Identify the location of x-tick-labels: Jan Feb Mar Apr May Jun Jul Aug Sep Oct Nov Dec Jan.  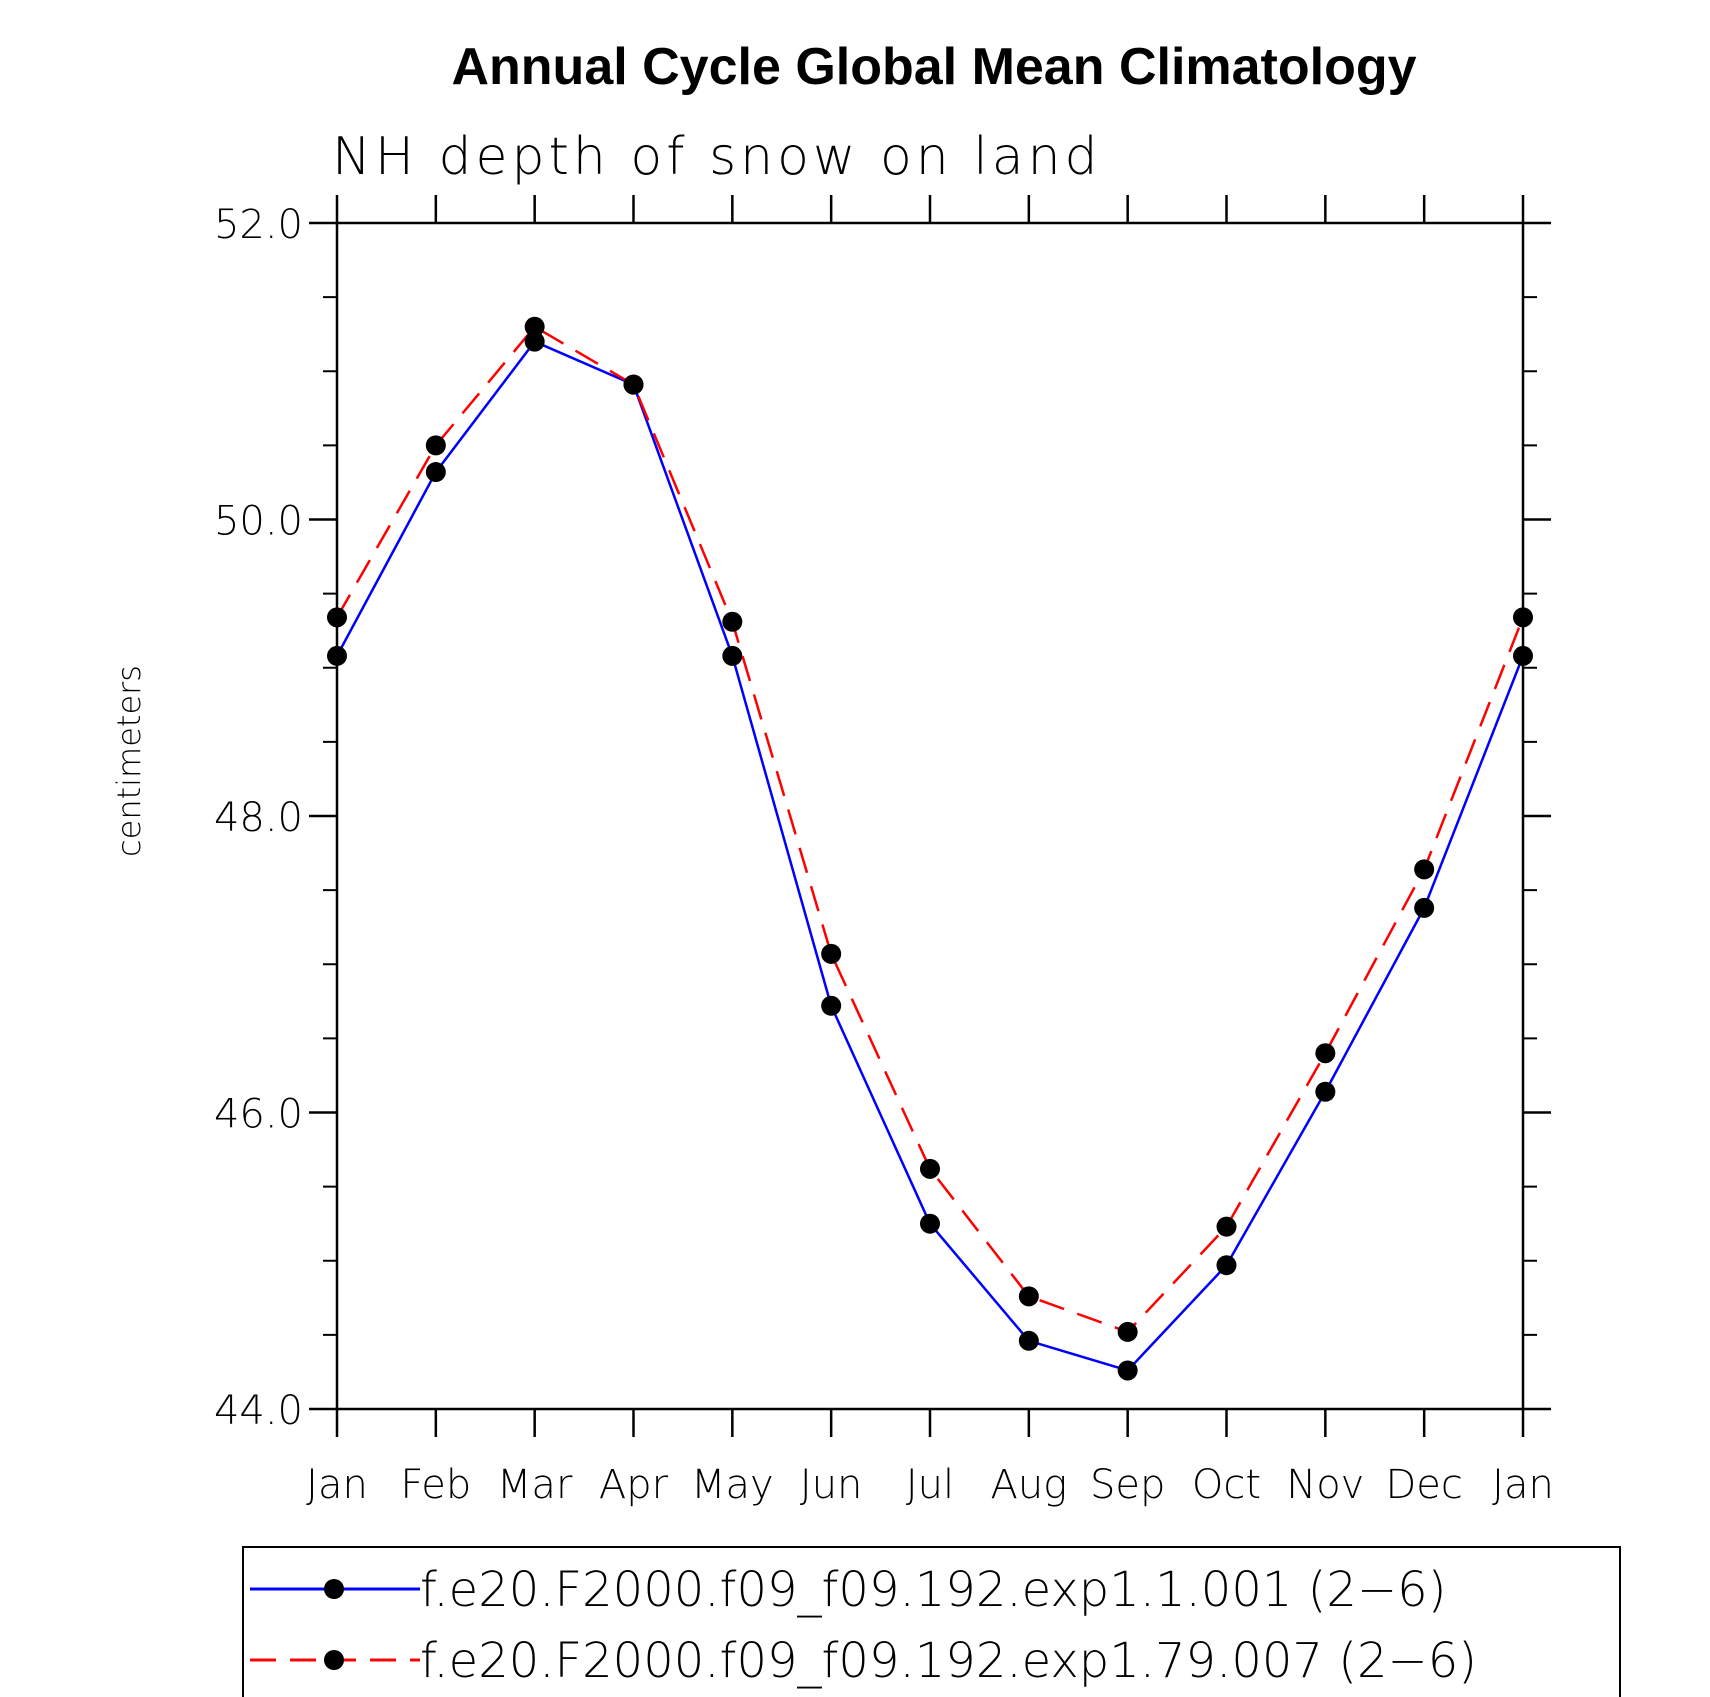
(930, 1485).